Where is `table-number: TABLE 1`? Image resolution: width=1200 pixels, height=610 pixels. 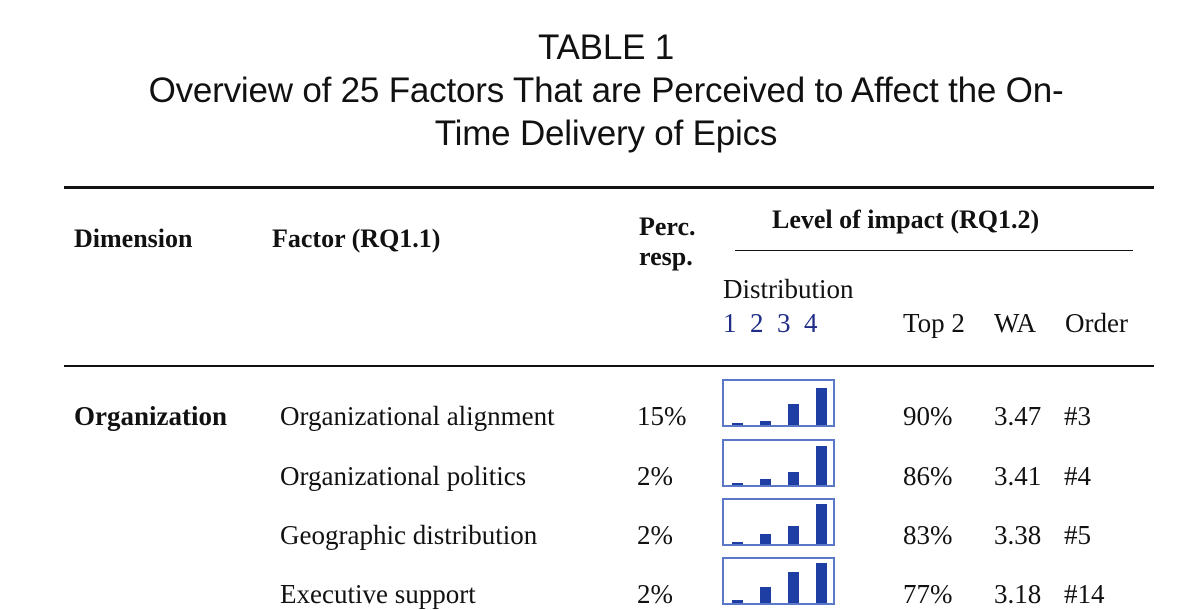 table-number: TABLE 1 is located at coordinates (606, 47).